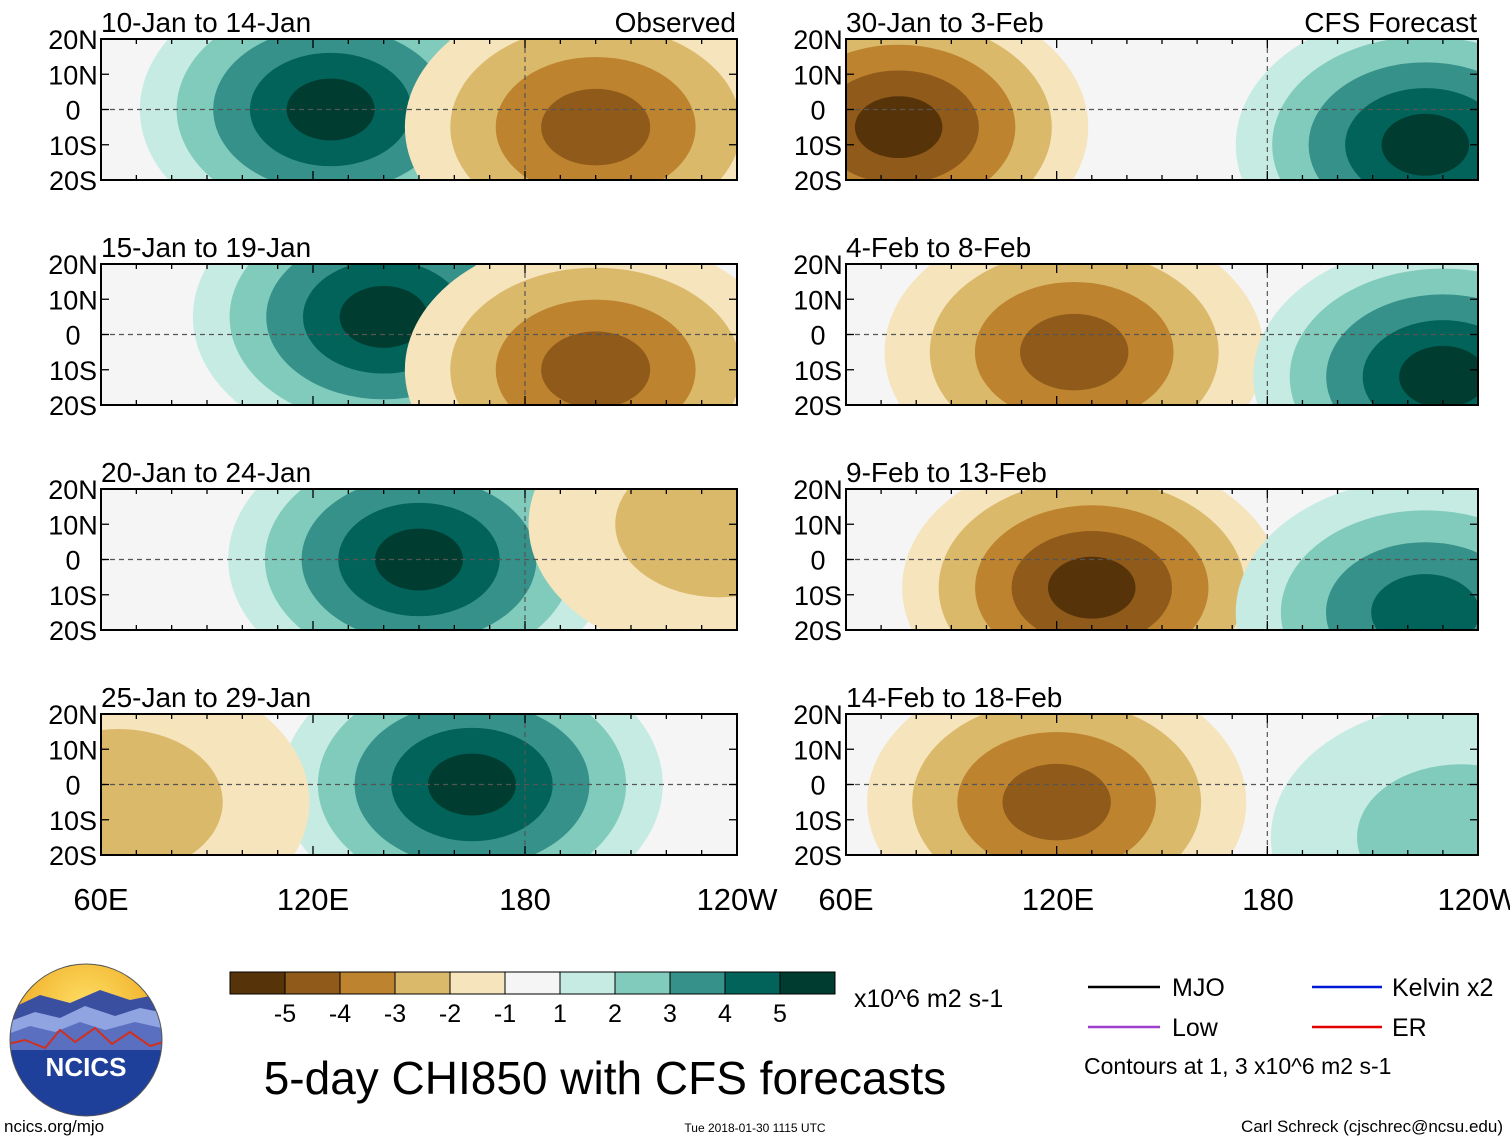 Image resolution: width=1510 pixels, height=1142 pixels. I want to click on colorbar-label: 1, so click(560, 1014).